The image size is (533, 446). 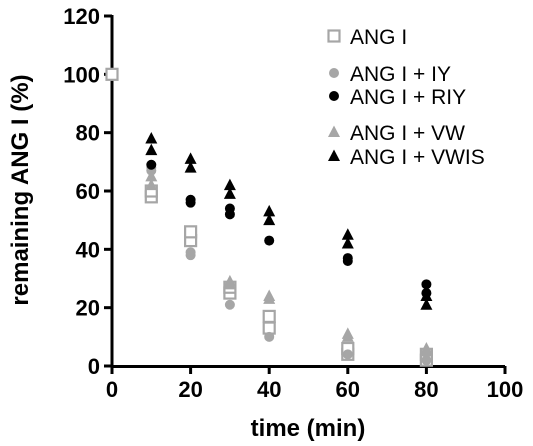 What do you see at coordinates (407, 133) in the screenshot?
I see `legend-label: ANG I + VW` at bounding box center [407, 133].